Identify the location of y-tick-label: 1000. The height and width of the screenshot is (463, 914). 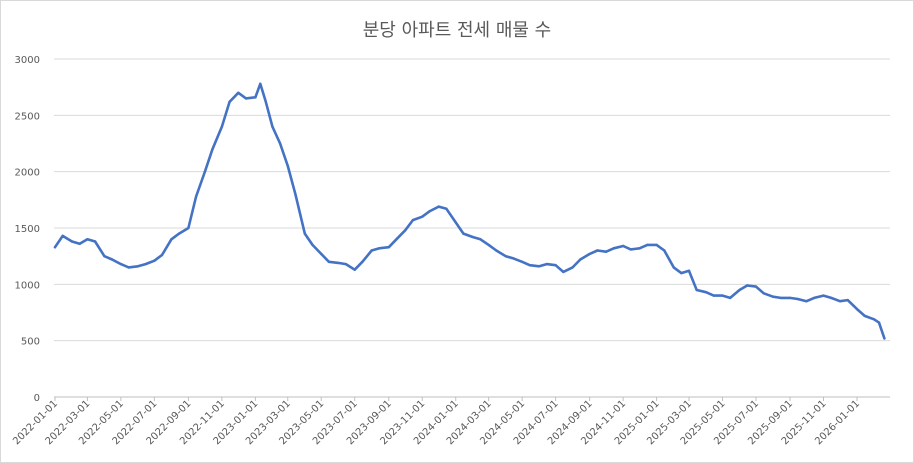
(27, 285).